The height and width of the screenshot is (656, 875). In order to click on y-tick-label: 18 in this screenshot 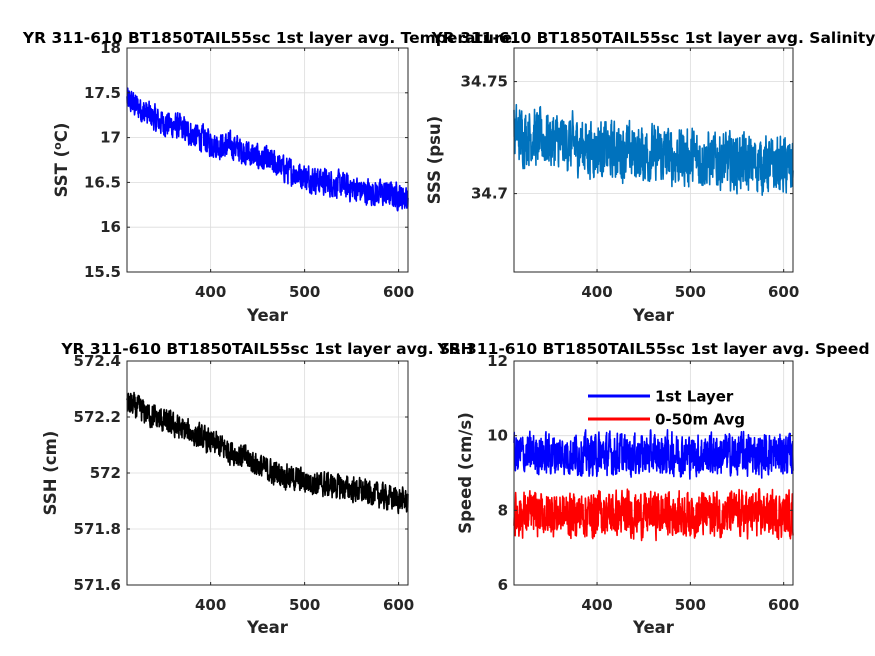, I will do `click(110, 48)`.